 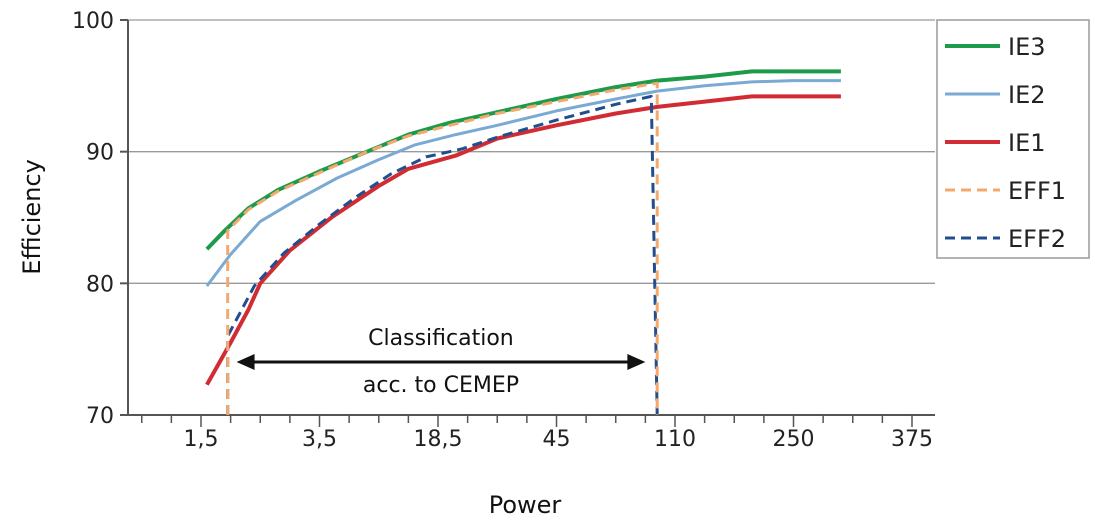 I want to click on y-tick-label: 90, so click(x=100, y=153).